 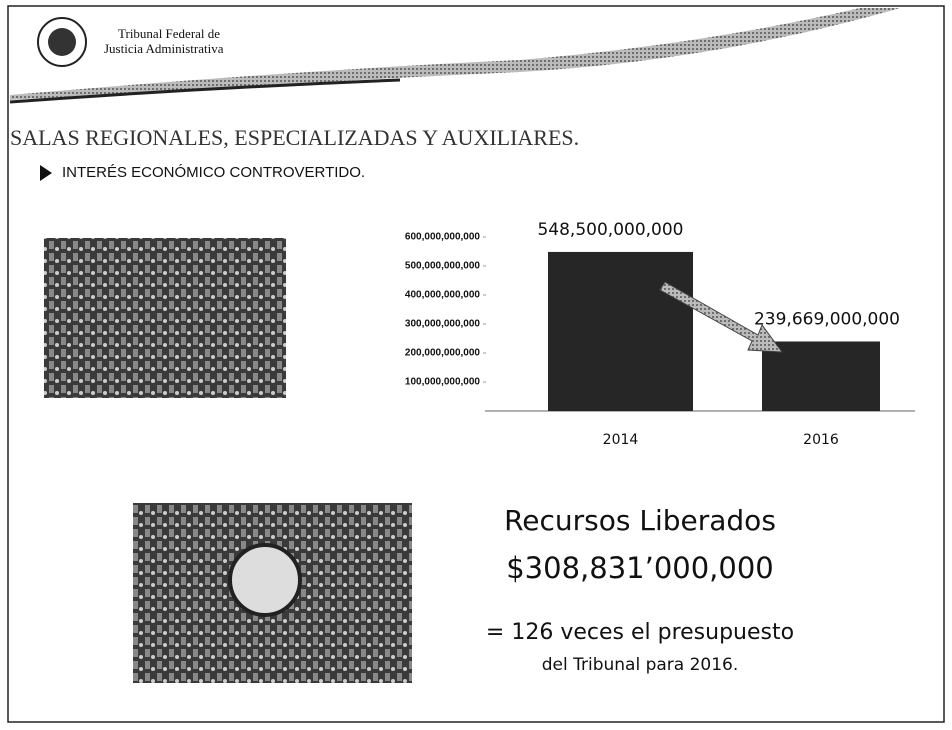 I want to click on photo-detail, so click(x=265, y=580).